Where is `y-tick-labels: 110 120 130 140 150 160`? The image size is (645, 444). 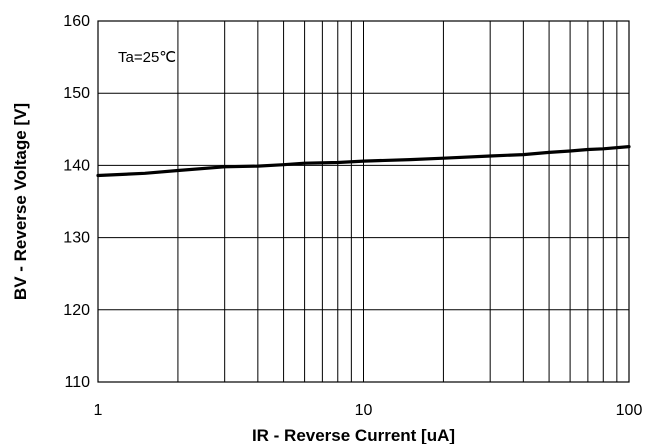
y-tick-labels: 110 120 130 140 150 160 is located at coordinates (76, 202).